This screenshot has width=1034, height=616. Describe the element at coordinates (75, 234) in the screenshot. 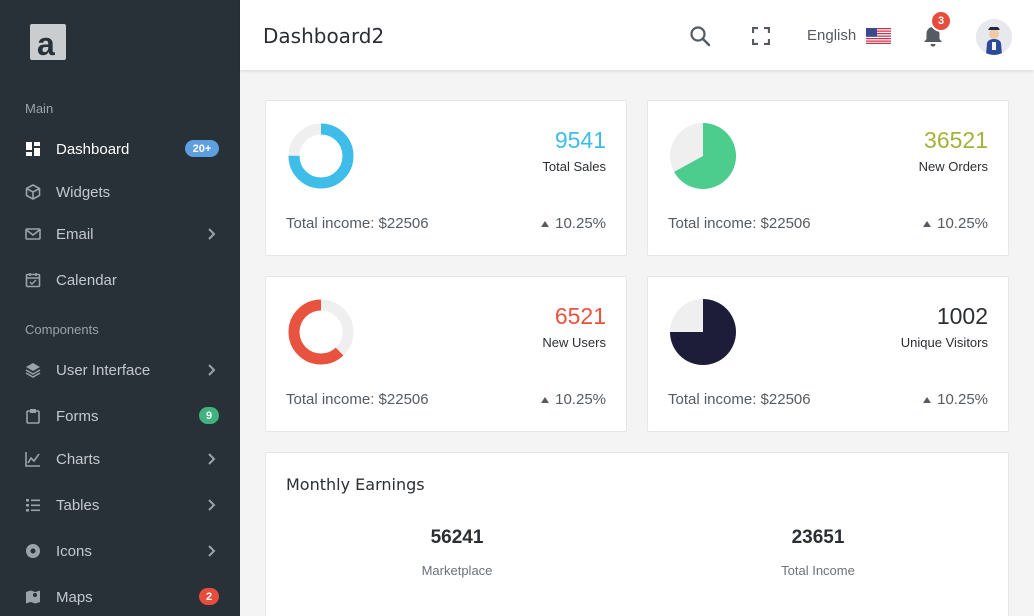

I see `sidebar-item-label: Email` at that location.